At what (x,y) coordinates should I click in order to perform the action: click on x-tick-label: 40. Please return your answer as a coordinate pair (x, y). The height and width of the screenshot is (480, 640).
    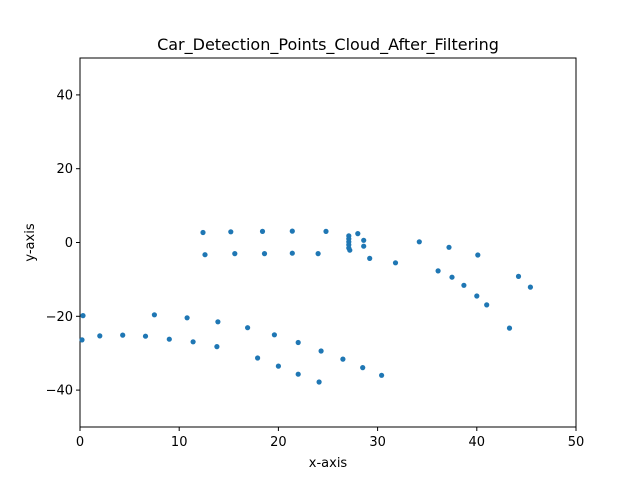
    Looking at the image, I should click on (477, 442).